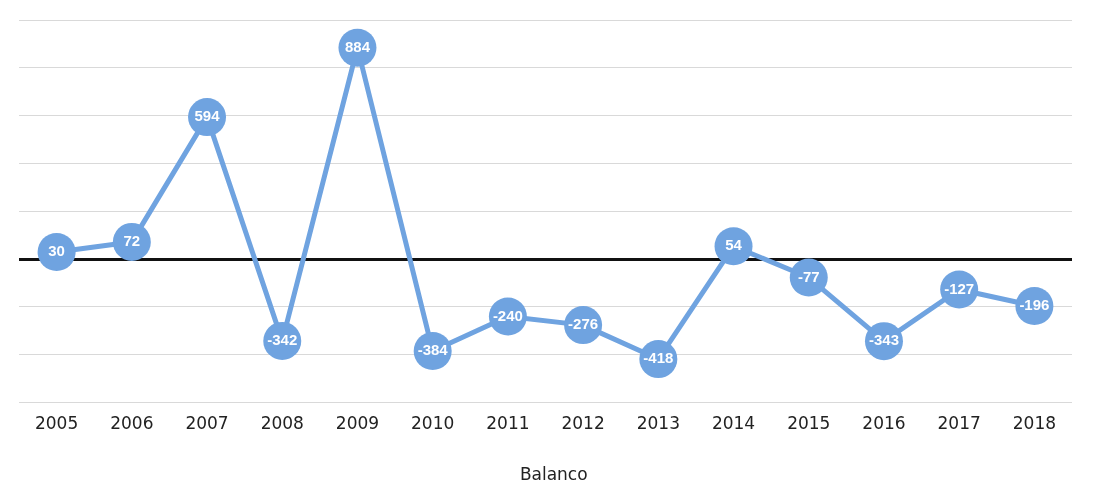 This screenshot has width=1102, height=504. What do you see at coordinates (733, 423) in the screenshot?
I see `x-tick-label: 2014` at bounding box center [733, 423].